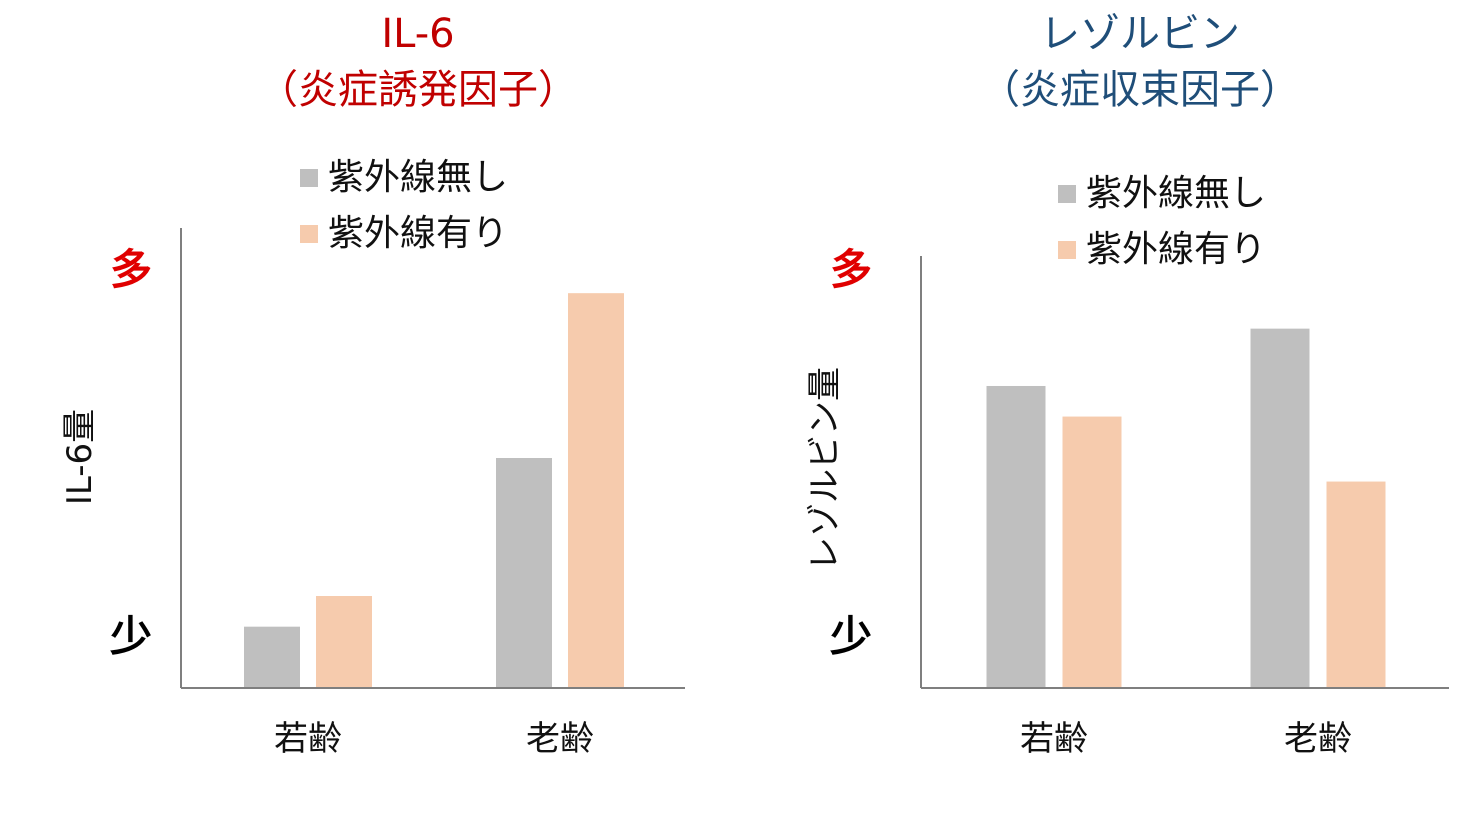 This screenshot has height=838, width=1473. I want to click on chart-title: レゾルビン （炎症収束因子）, so click(1140, 62).